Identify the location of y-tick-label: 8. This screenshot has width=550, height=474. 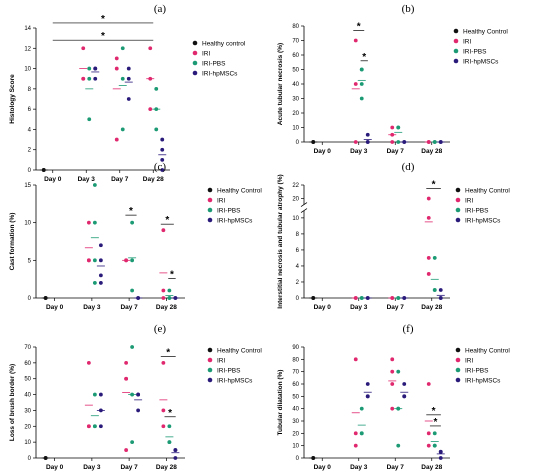
(30, 90).